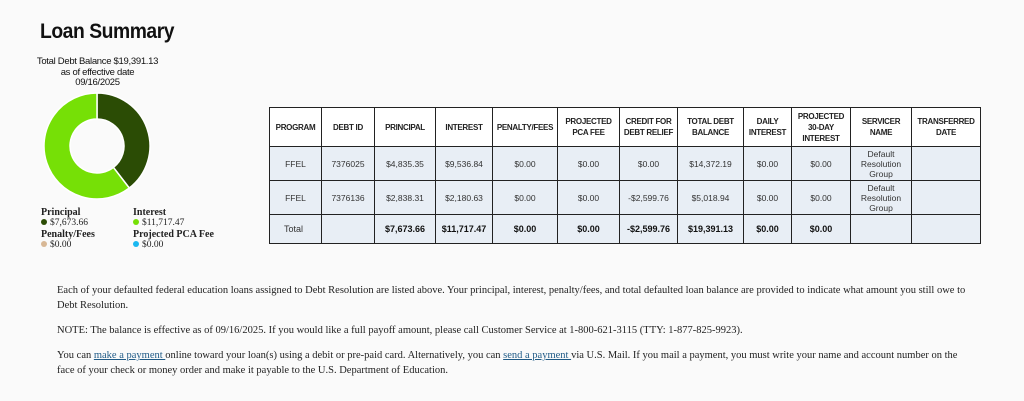  What do you see at coordinates (821, 127) in the screenshot?
I see `column-header: PROJECTED 30-DAY INTEREST` at bounding box center [821, 127].